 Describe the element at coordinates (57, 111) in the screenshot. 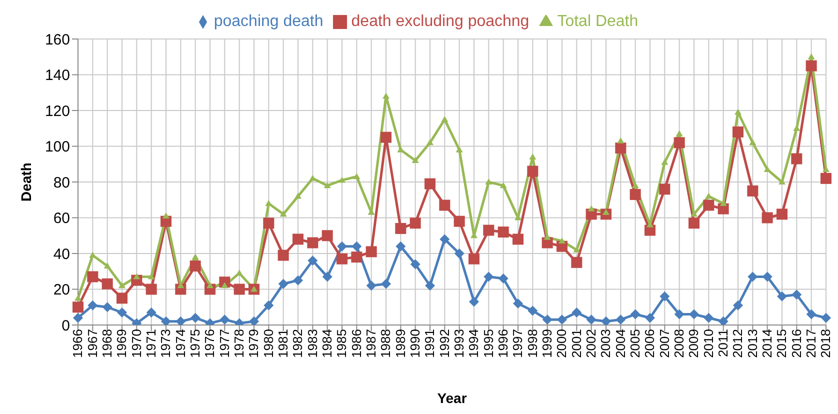

I see `y-tick-label: 120` at that location.